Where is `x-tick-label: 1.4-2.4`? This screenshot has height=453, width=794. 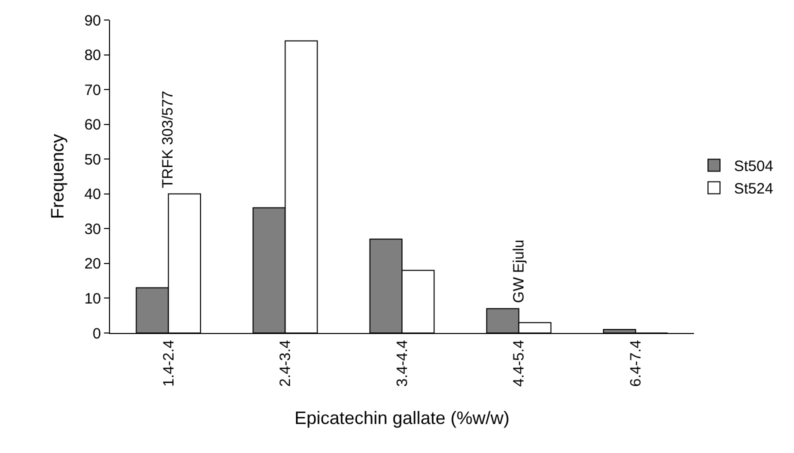
x-tick-label: 1.4-2.4 is located at coordinates (169, 363).